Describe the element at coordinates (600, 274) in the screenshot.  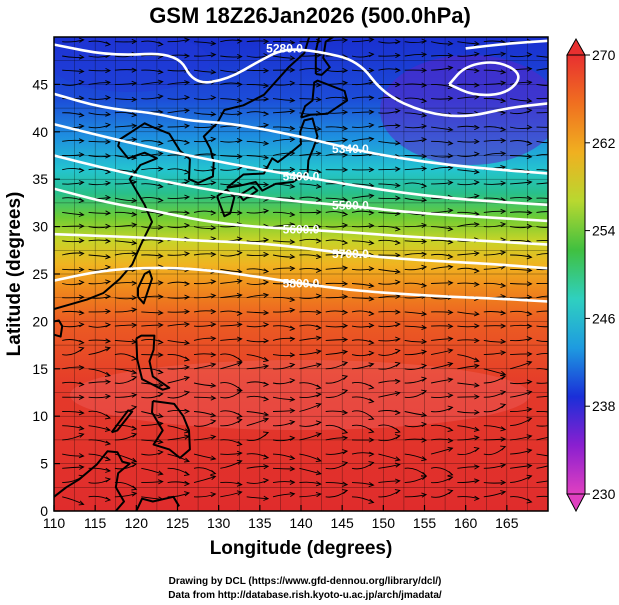
I see `colorbar-ticks: 230 238 246 254 262 270` at that location.